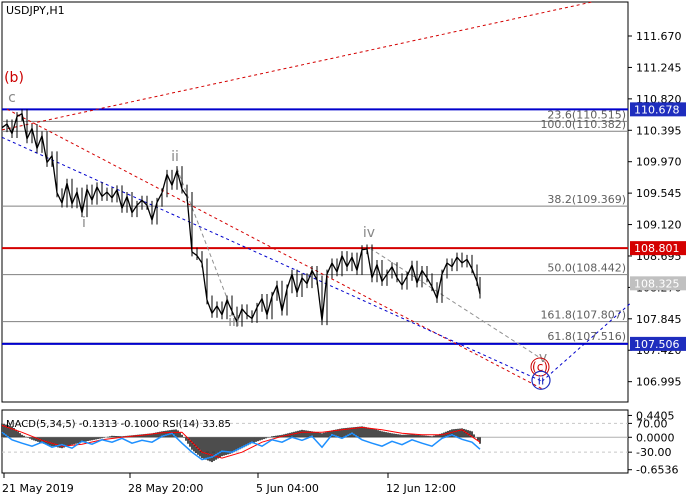 The image size is (700, 504). What do you see at coordinates (38, 488) in the screenshot?
I see `x-tick-label-0: 21 May 2019` at bounding box center [38, 488].